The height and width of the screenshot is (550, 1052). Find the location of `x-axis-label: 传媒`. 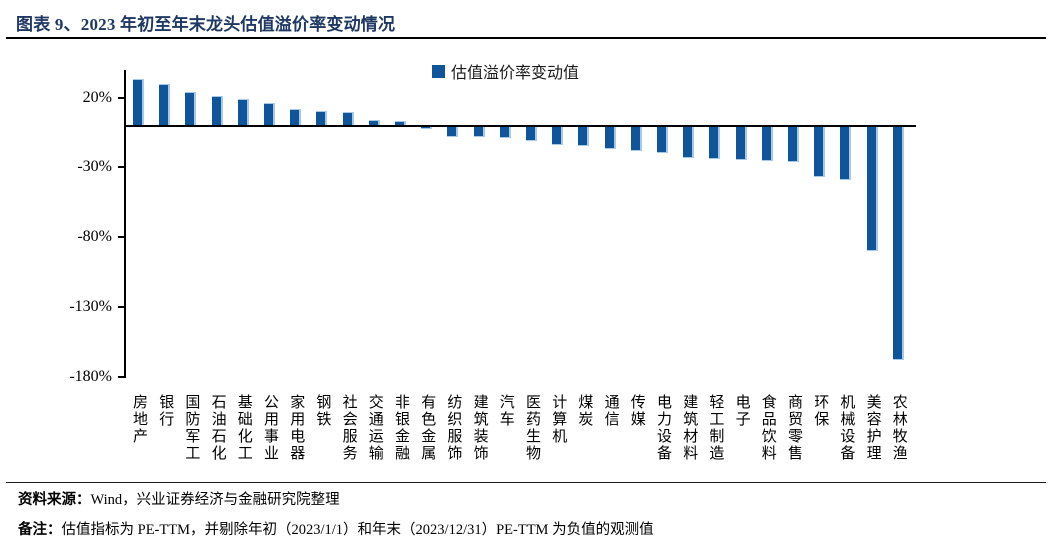

x-axis-label: 传媒 is located at coordinates (636, 411).